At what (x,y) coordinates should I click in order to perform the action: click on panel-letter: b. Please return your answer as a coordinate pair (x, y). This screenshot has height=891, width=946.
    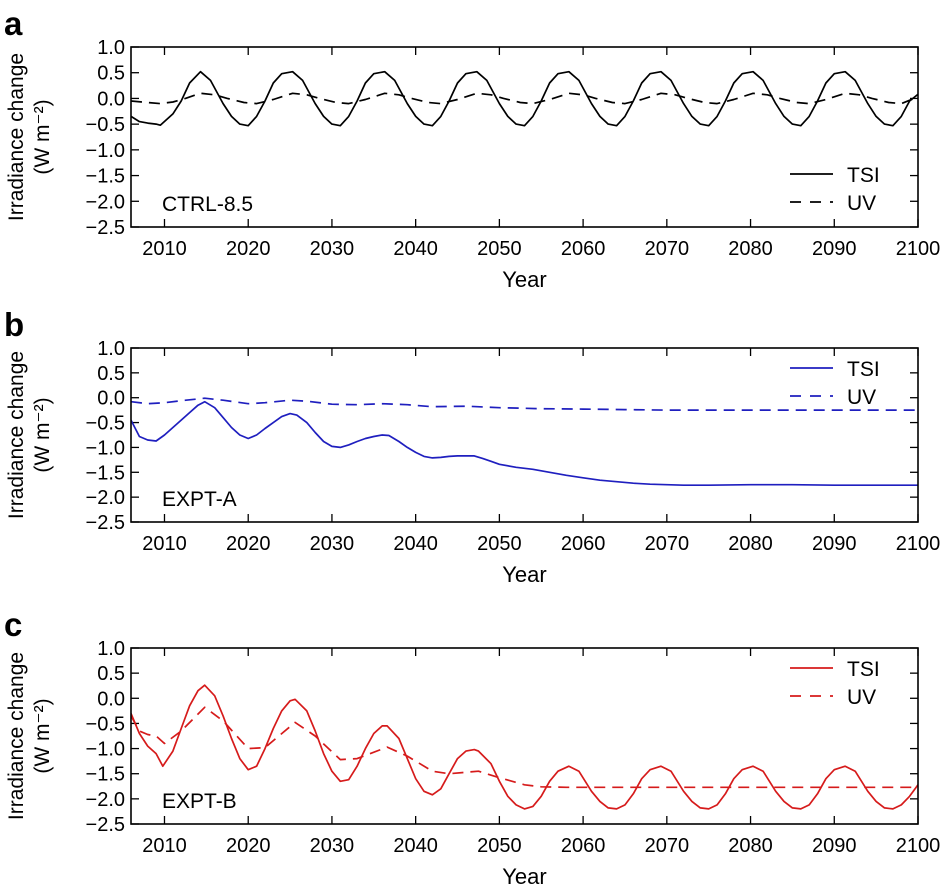
    Looking at the image, I should click on (14, 324).